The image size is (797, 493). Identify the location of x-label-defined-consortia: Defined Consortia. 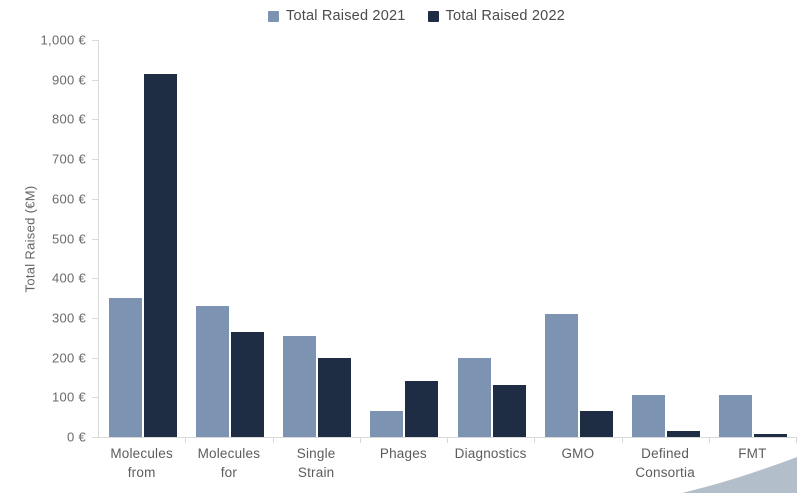
(665, 463).